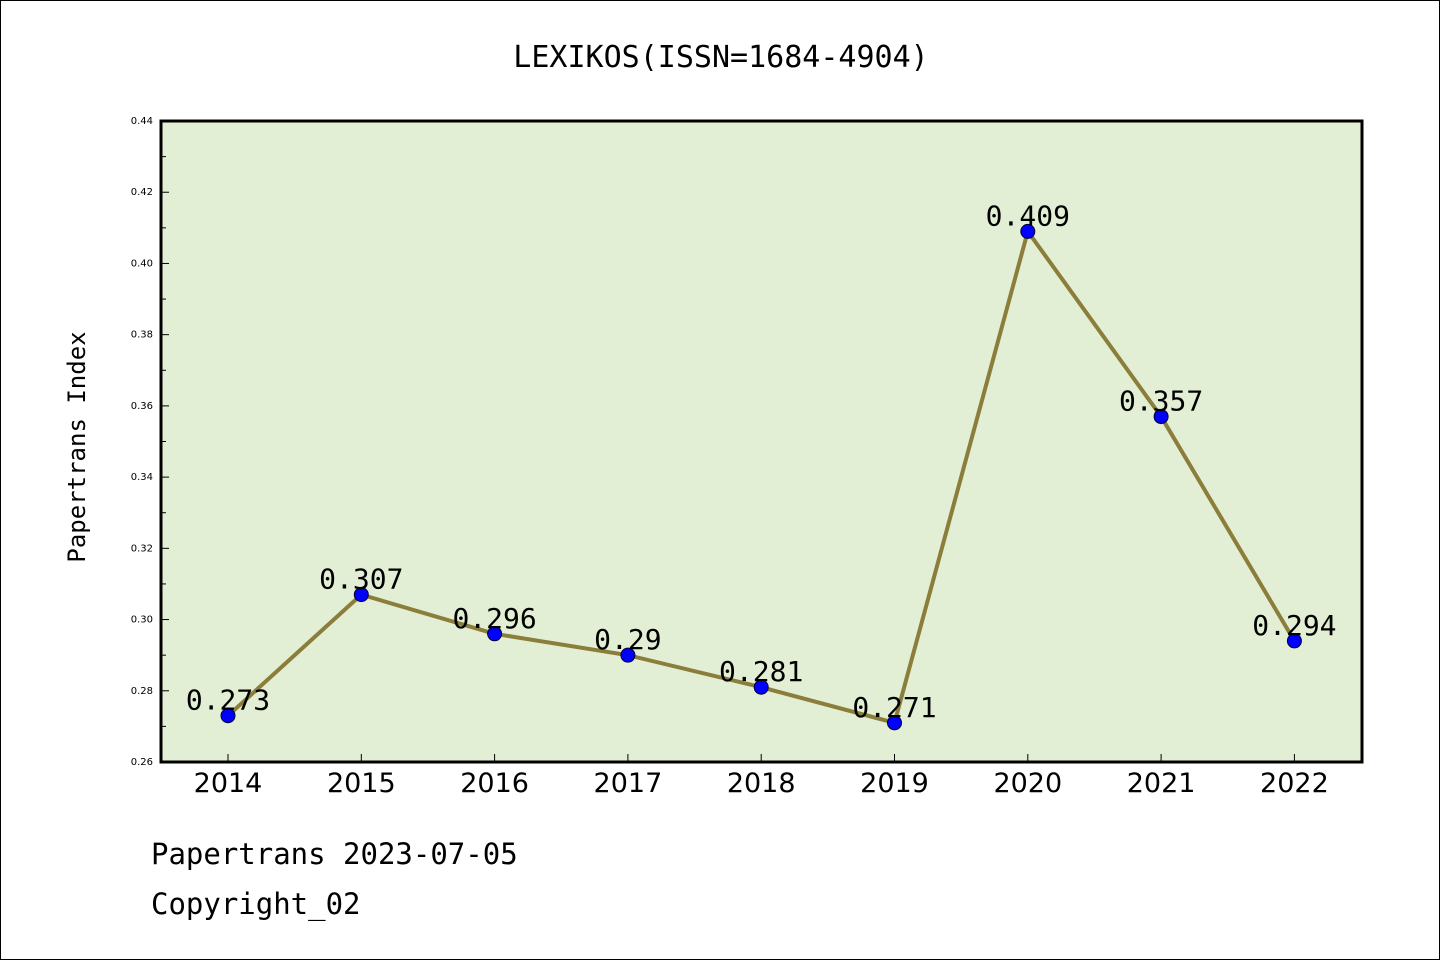 The image size is (1440, 960). Describe the element at coordinates (1161, 401) in the screenshot. I see `data-label: 0.357` at that location.